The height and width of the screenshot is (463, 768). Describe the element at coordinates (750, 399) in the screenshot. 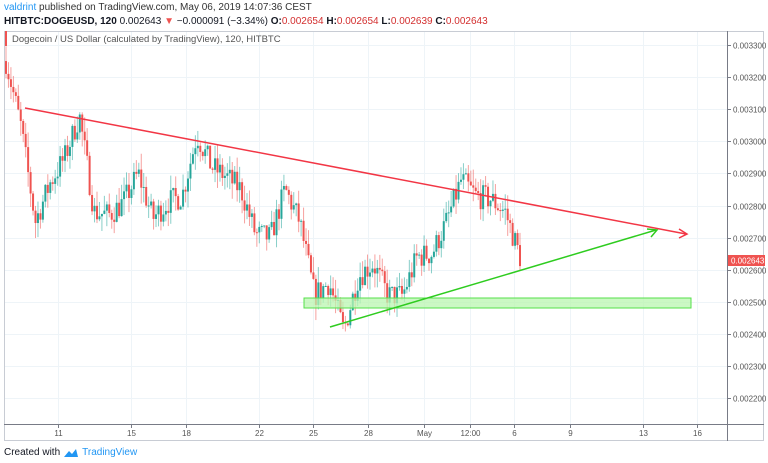

I see `price-tick-label: 0.002200` at that location.